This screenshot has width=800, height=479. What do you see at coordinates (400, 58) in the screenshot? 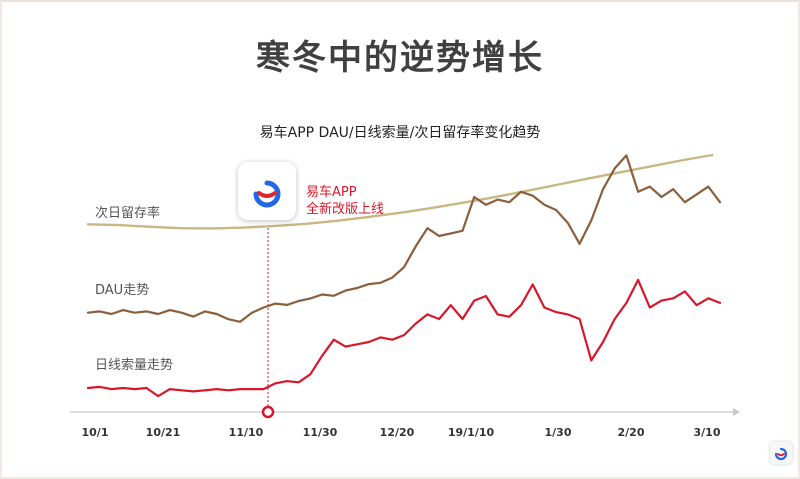
I see `page-title: 寒冬中的逆势增长` at bounding box center [400, 58].